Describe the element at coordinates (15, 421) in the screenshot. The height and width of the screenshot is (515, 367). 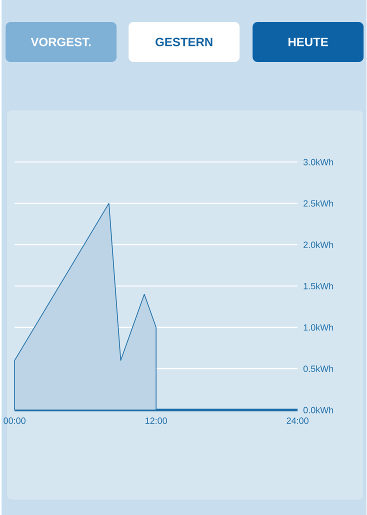
I see `x-tick-label: 00:00` at that location.